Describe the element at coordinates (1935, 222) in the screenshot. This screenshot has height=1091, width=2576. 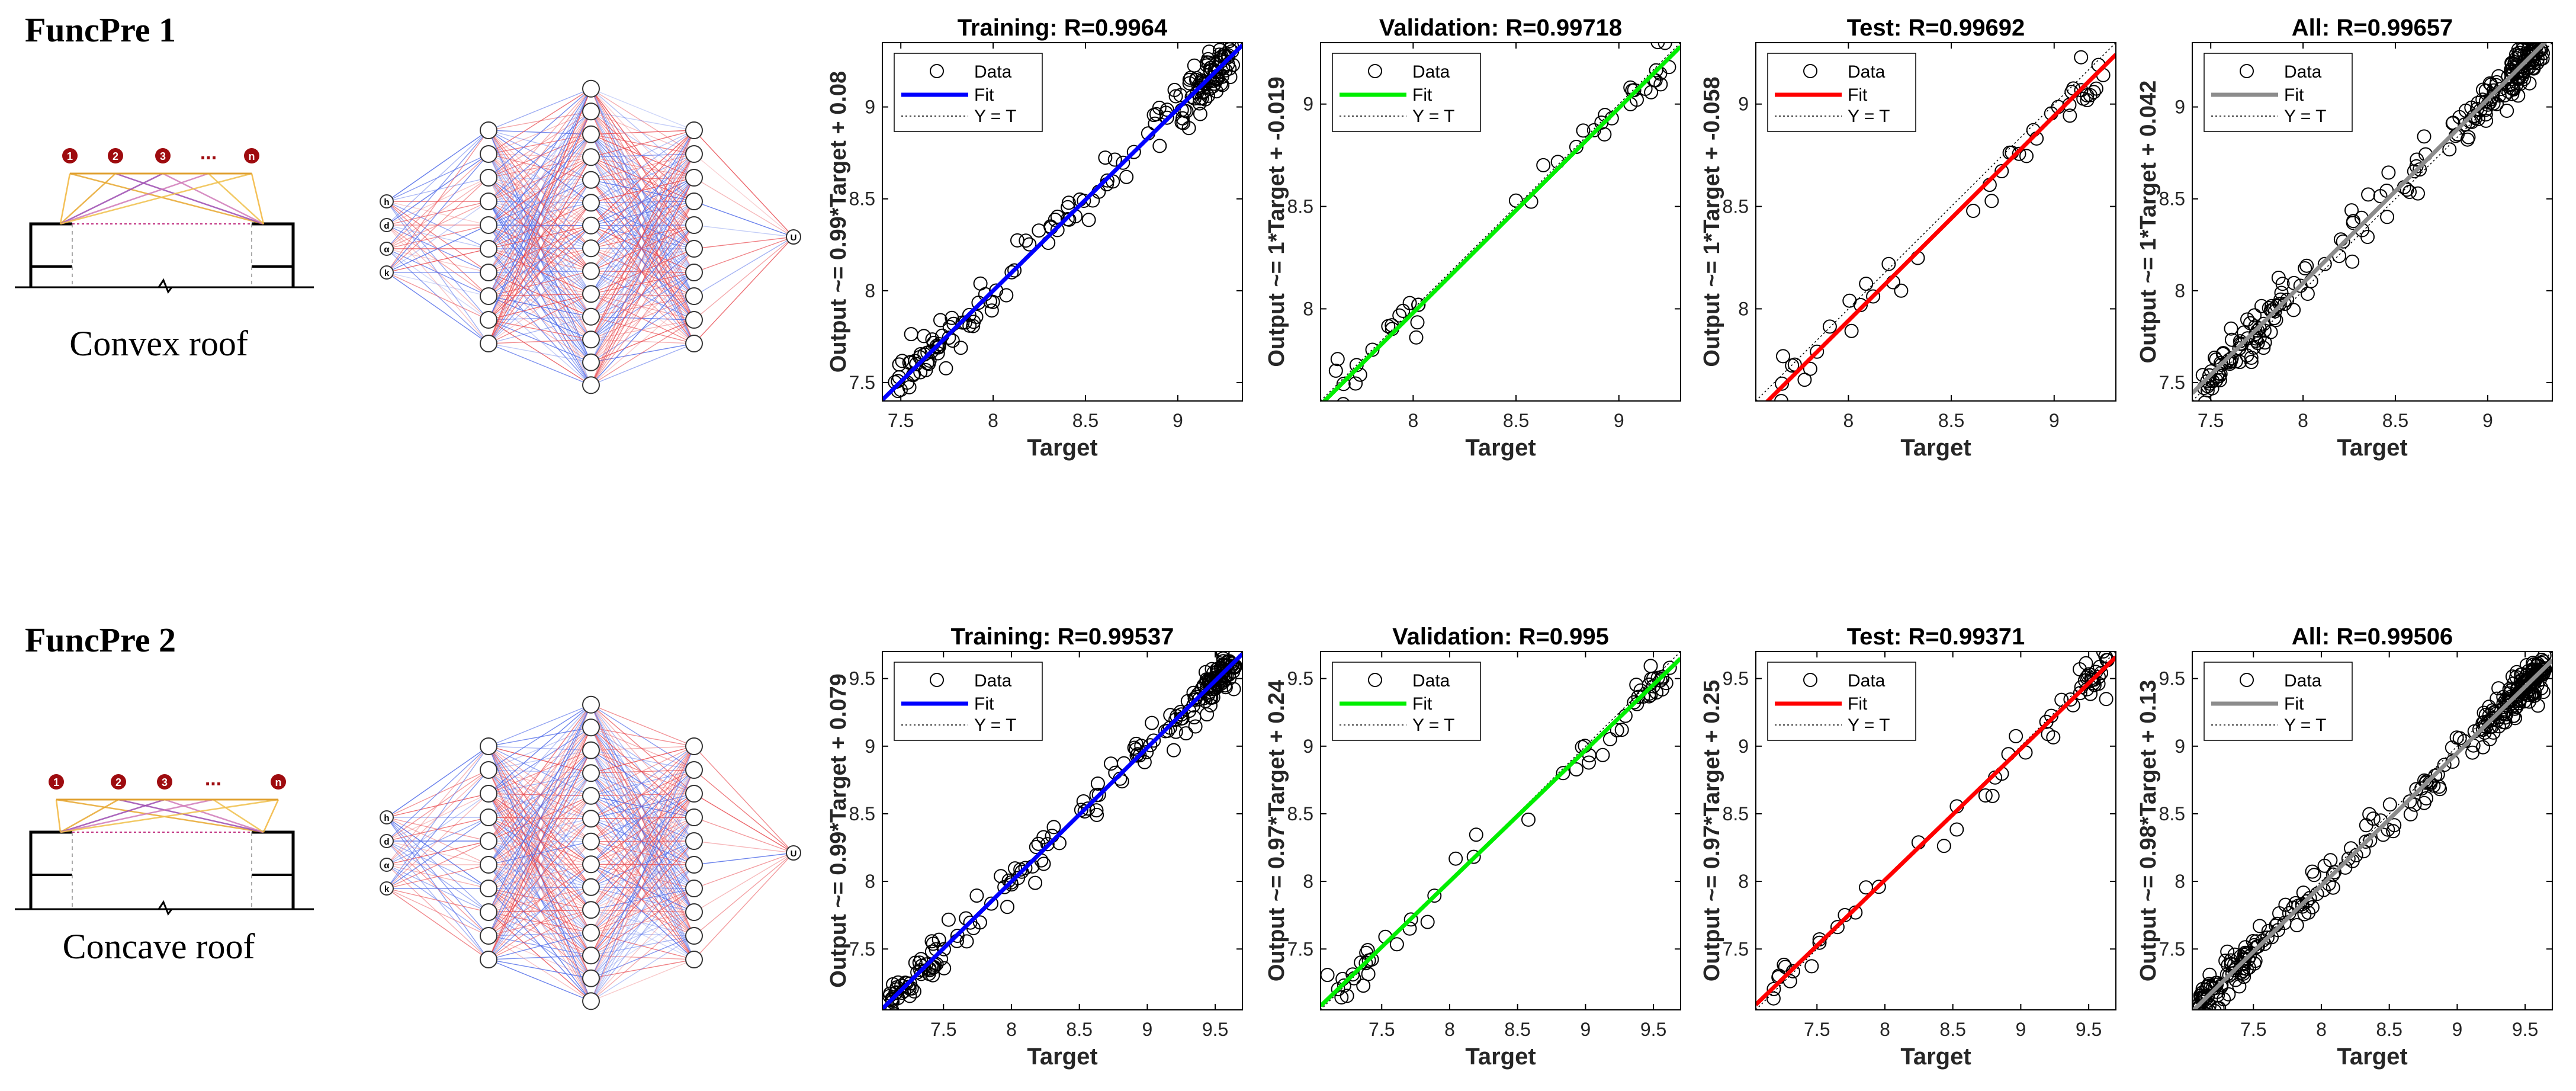
I see `axes-box` at that location.